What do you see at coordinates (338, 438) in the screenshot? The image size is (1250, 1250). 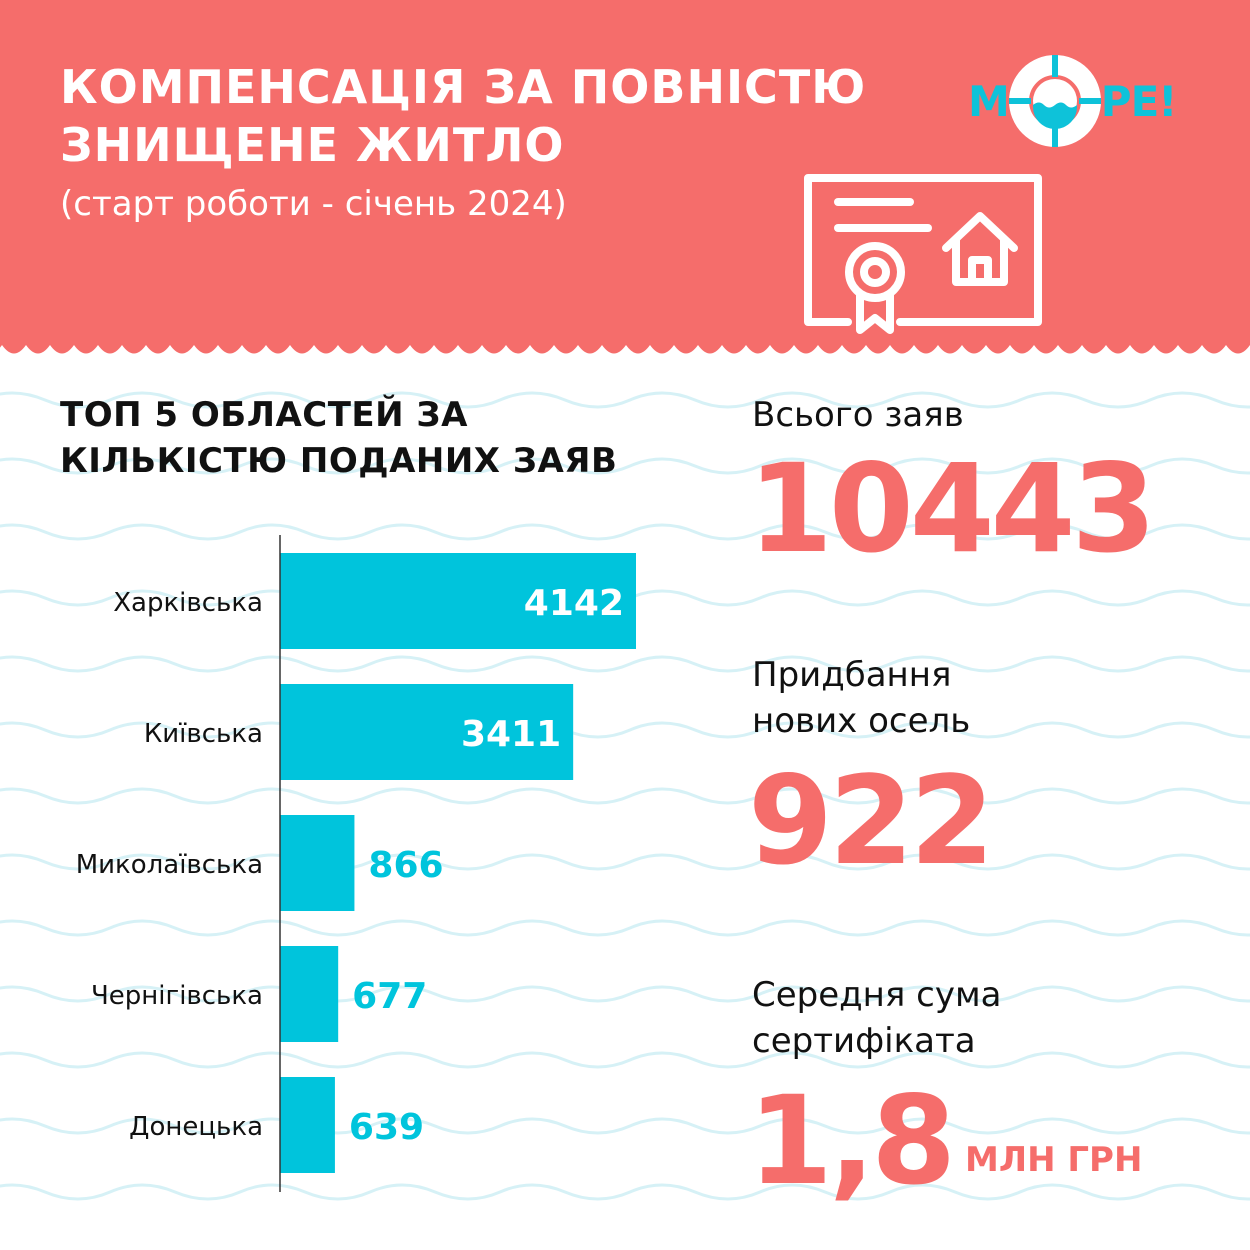 I see `chart-title: ТОП 5 ОБЛАСТЕЙ ЗА КІЛЬКІСТЮ ПОДАНИХ ЗАЯВ` at bounding box center [338, 438].